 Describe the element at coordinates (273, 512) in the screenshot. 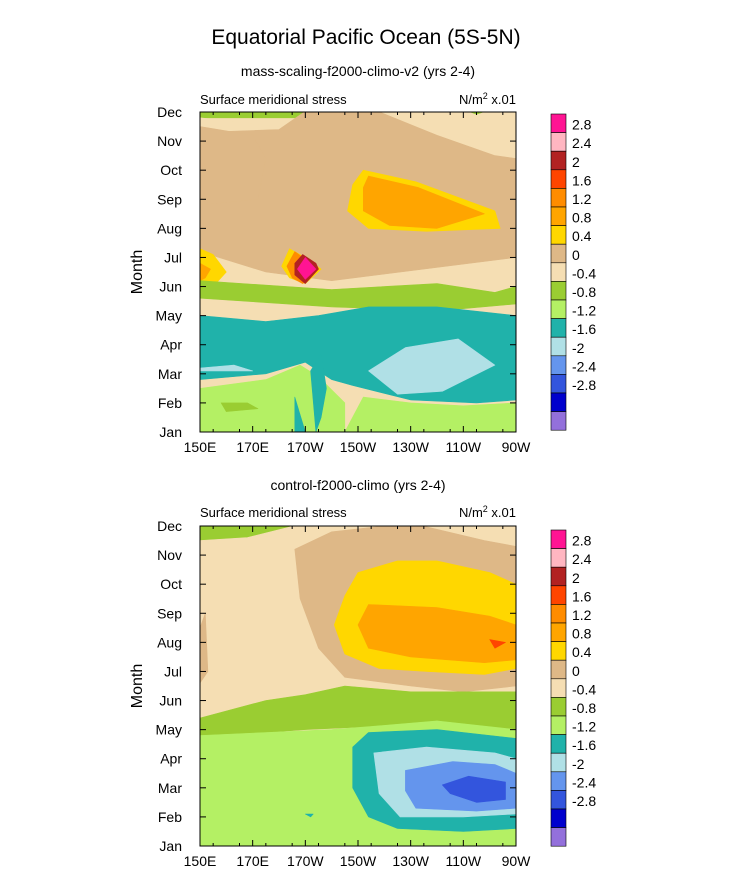

I see `panel-left-label: Surface meridional stress` at that location.